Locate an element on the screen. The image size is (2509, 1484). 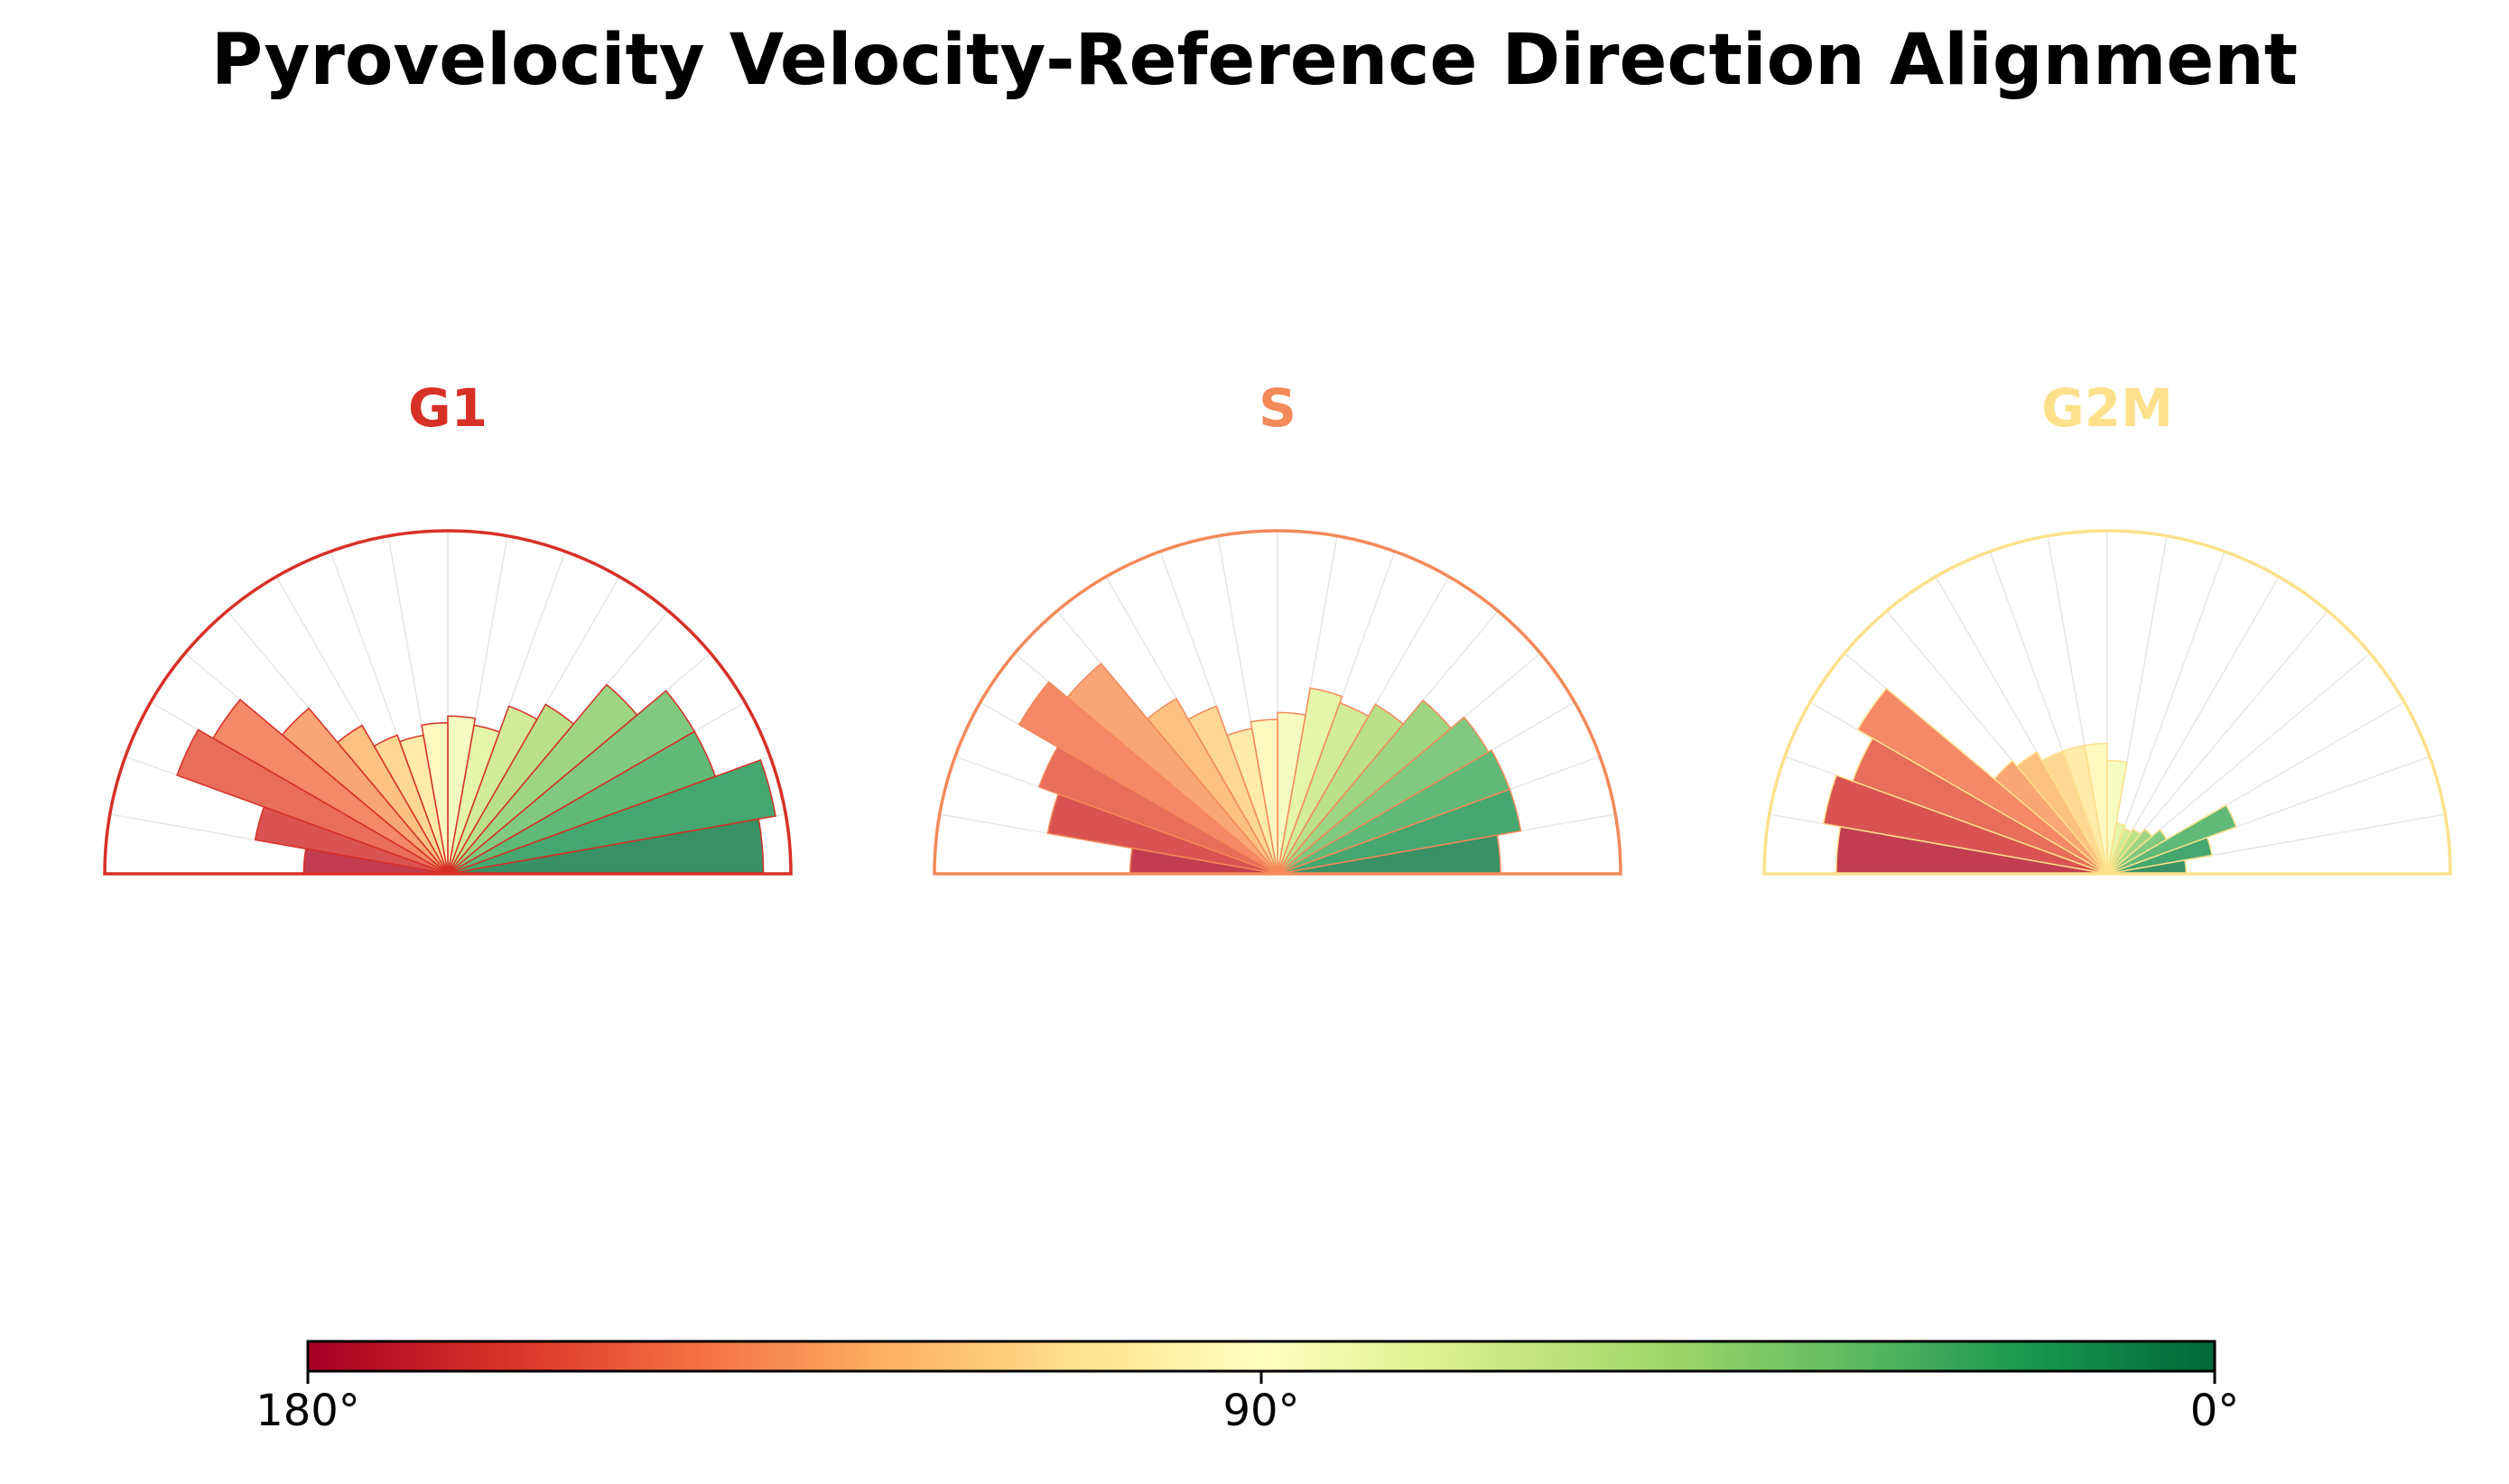
colorbar-tick-label-180: 180° is located at coordinates (308, 1411).